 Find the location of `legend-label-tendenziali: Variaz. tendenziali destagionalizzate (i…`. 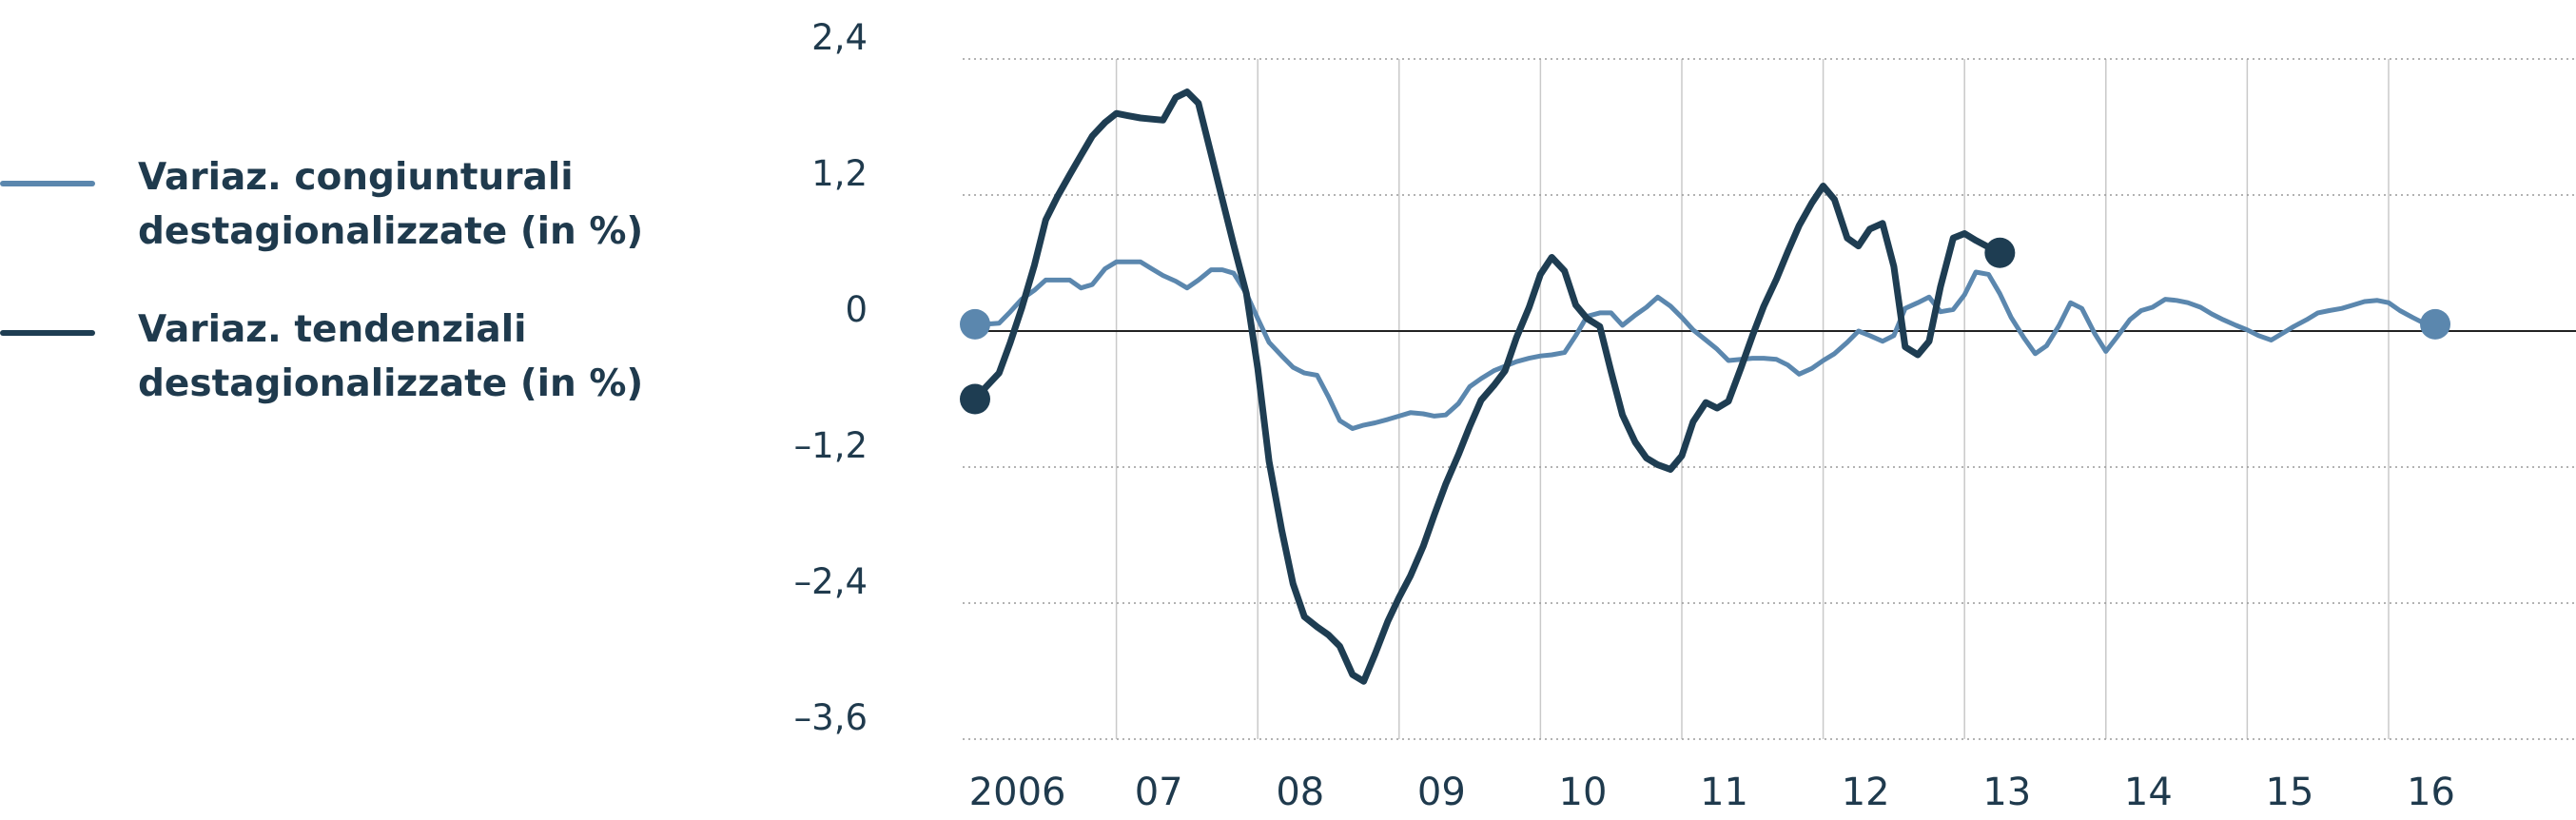

legend-label-tendenziali: Variaz. tendenziali destagionalizzate (i… is located at coordinates (391, 356).